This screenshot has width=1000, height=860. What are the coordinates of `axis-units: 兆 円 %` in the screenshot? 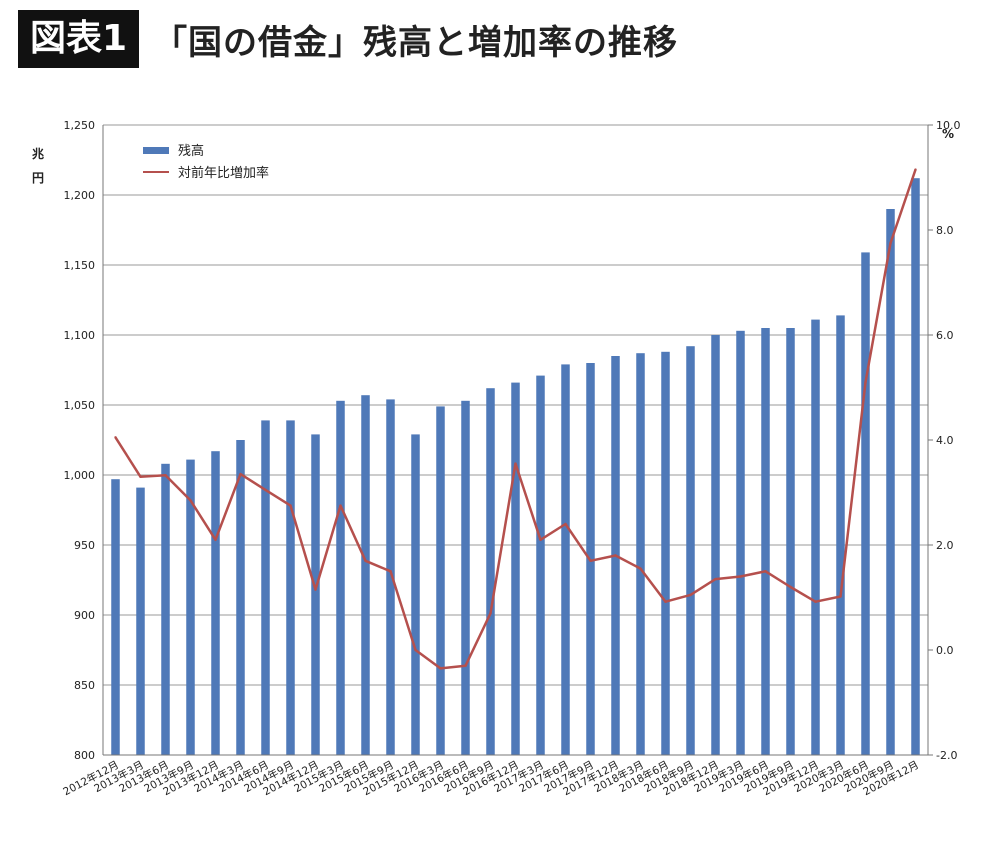 It's located at (493, 156).